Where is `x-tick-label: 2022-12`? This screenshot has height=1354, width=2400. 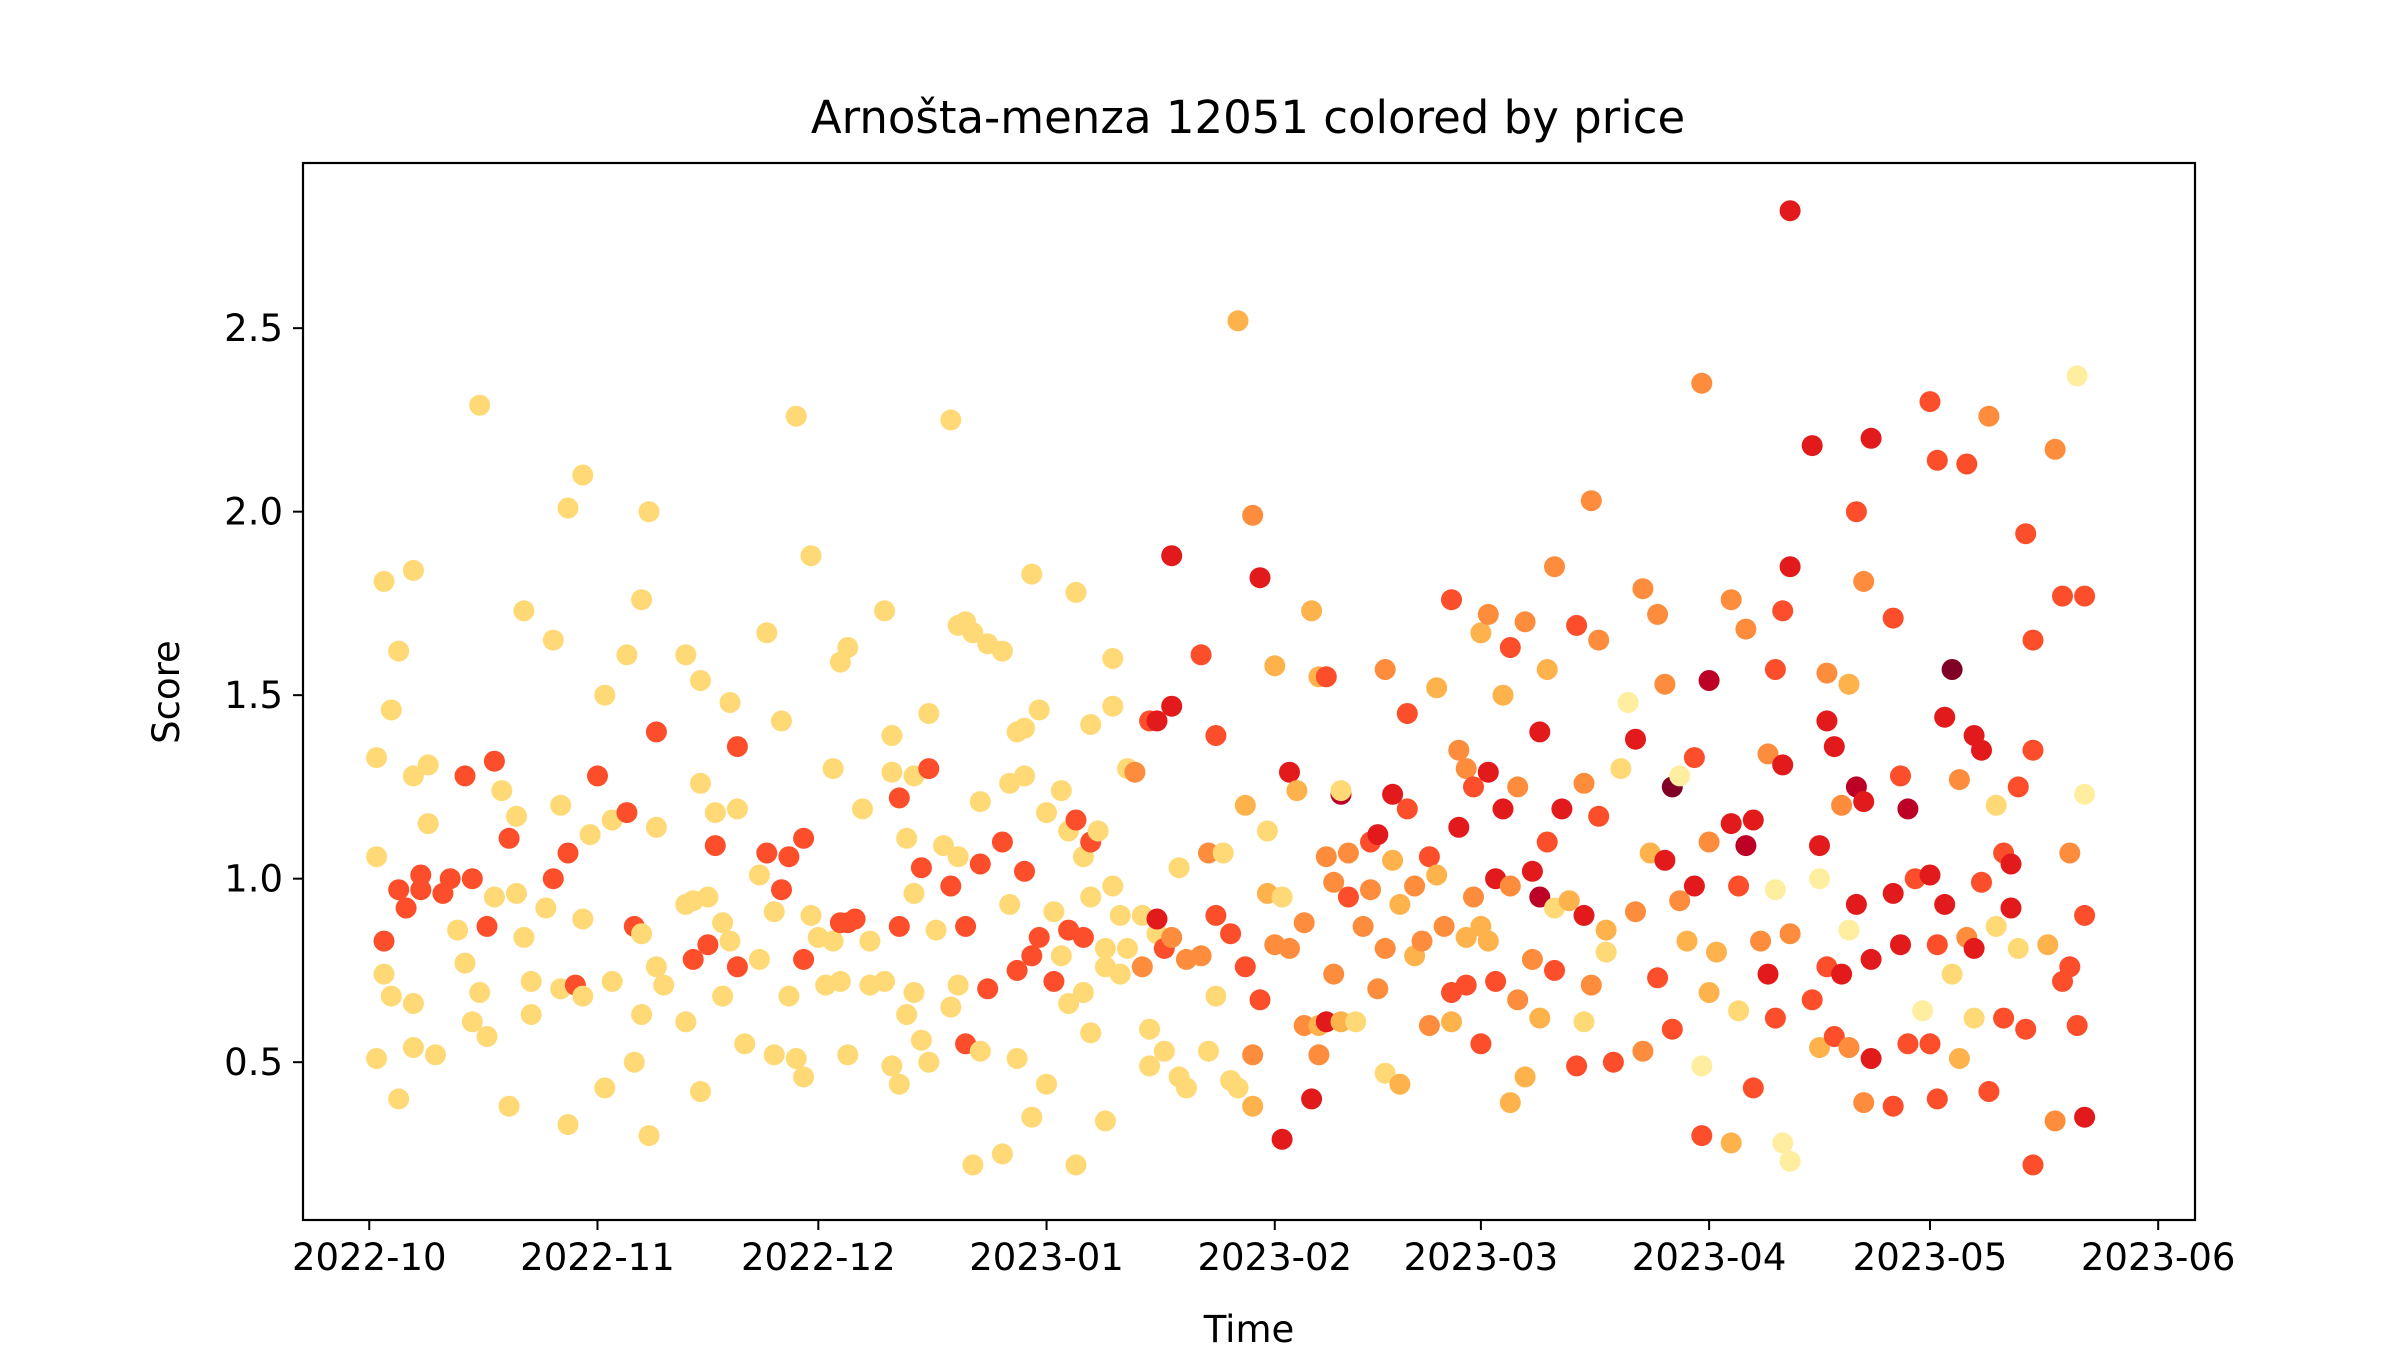
x-tick-label: 2022-12 is located at coordinates (818, 1257).